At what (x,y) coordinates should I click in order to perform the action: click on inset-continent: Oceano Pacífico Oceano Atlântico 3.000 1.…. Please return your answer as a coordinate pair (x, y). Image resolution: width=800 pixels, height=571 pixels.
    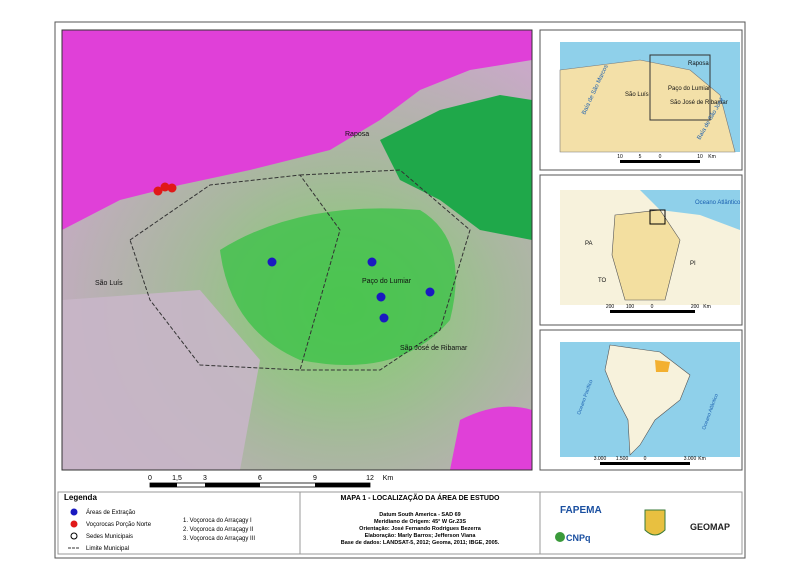
    Looking at the image, I should click on (641, 400).